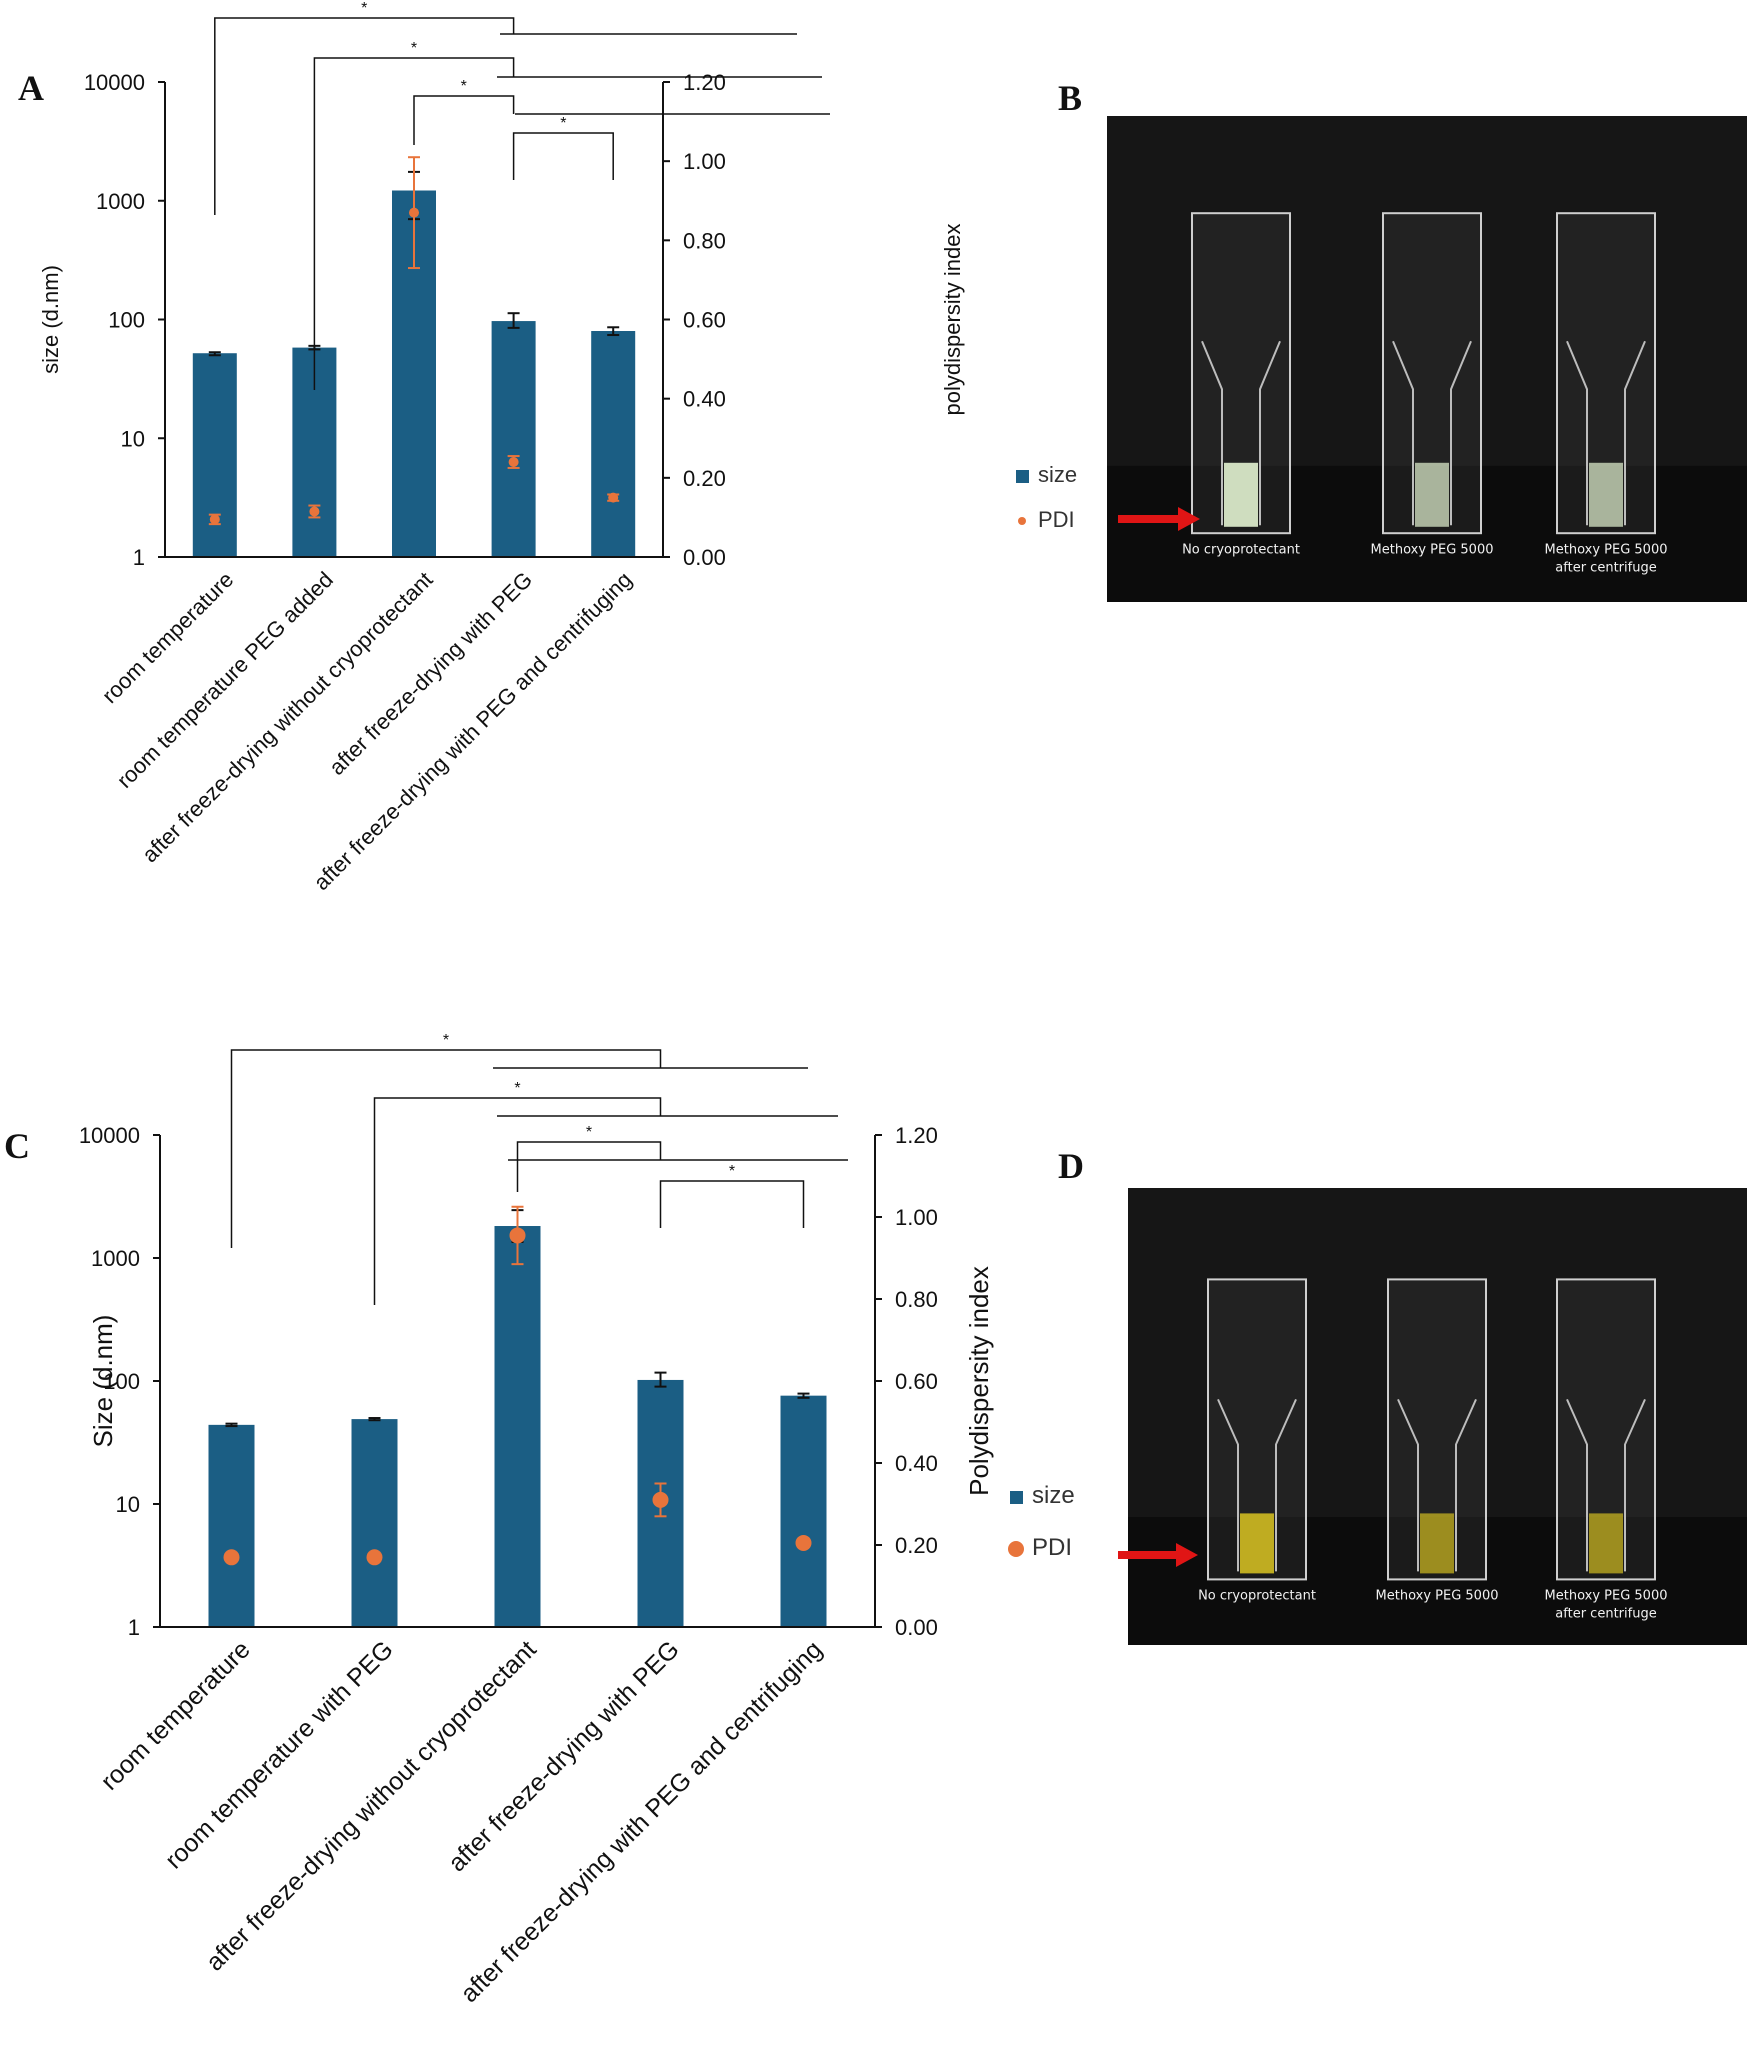 The width and height of the screenshot is (1749, 2050). What do you see at coordinates (50, 319) in the screenshot?
I see `y-axis-title: size (d.nm)` at bounding box center [50, 319].